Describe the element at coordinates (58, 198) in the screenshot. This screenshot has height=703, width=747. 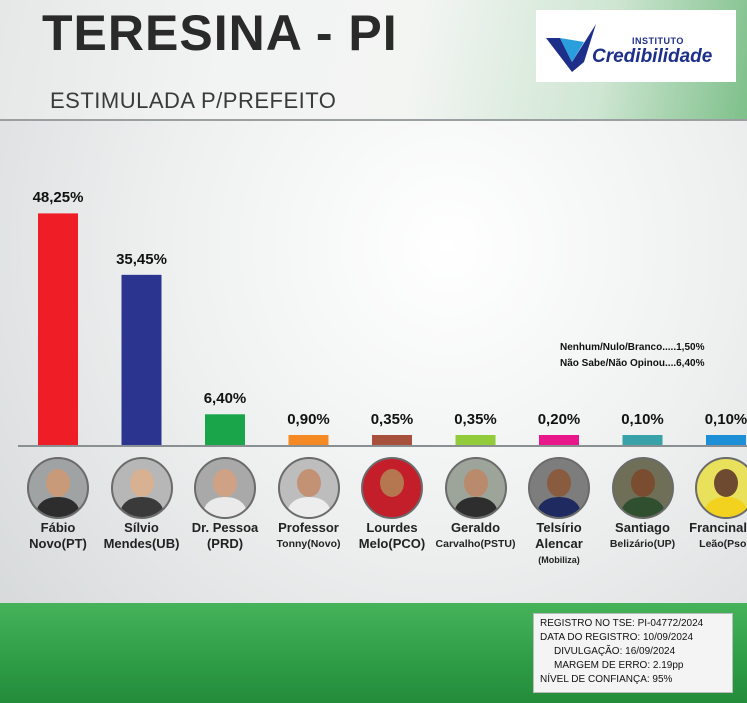
I see `value-label-1: 48,25%` at that location.